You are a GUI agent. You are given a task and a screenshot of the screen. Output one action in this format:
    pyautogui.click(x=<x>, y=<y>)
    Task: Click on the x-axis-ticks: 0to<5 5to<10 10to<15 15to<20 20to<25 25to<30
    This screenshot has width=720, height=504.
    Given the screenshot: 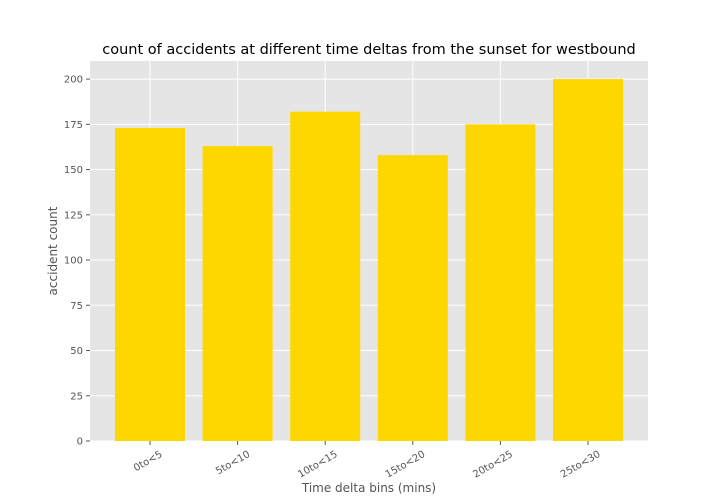 What is the action you would take?
    pyautogui.click(x=367, y=461)
    